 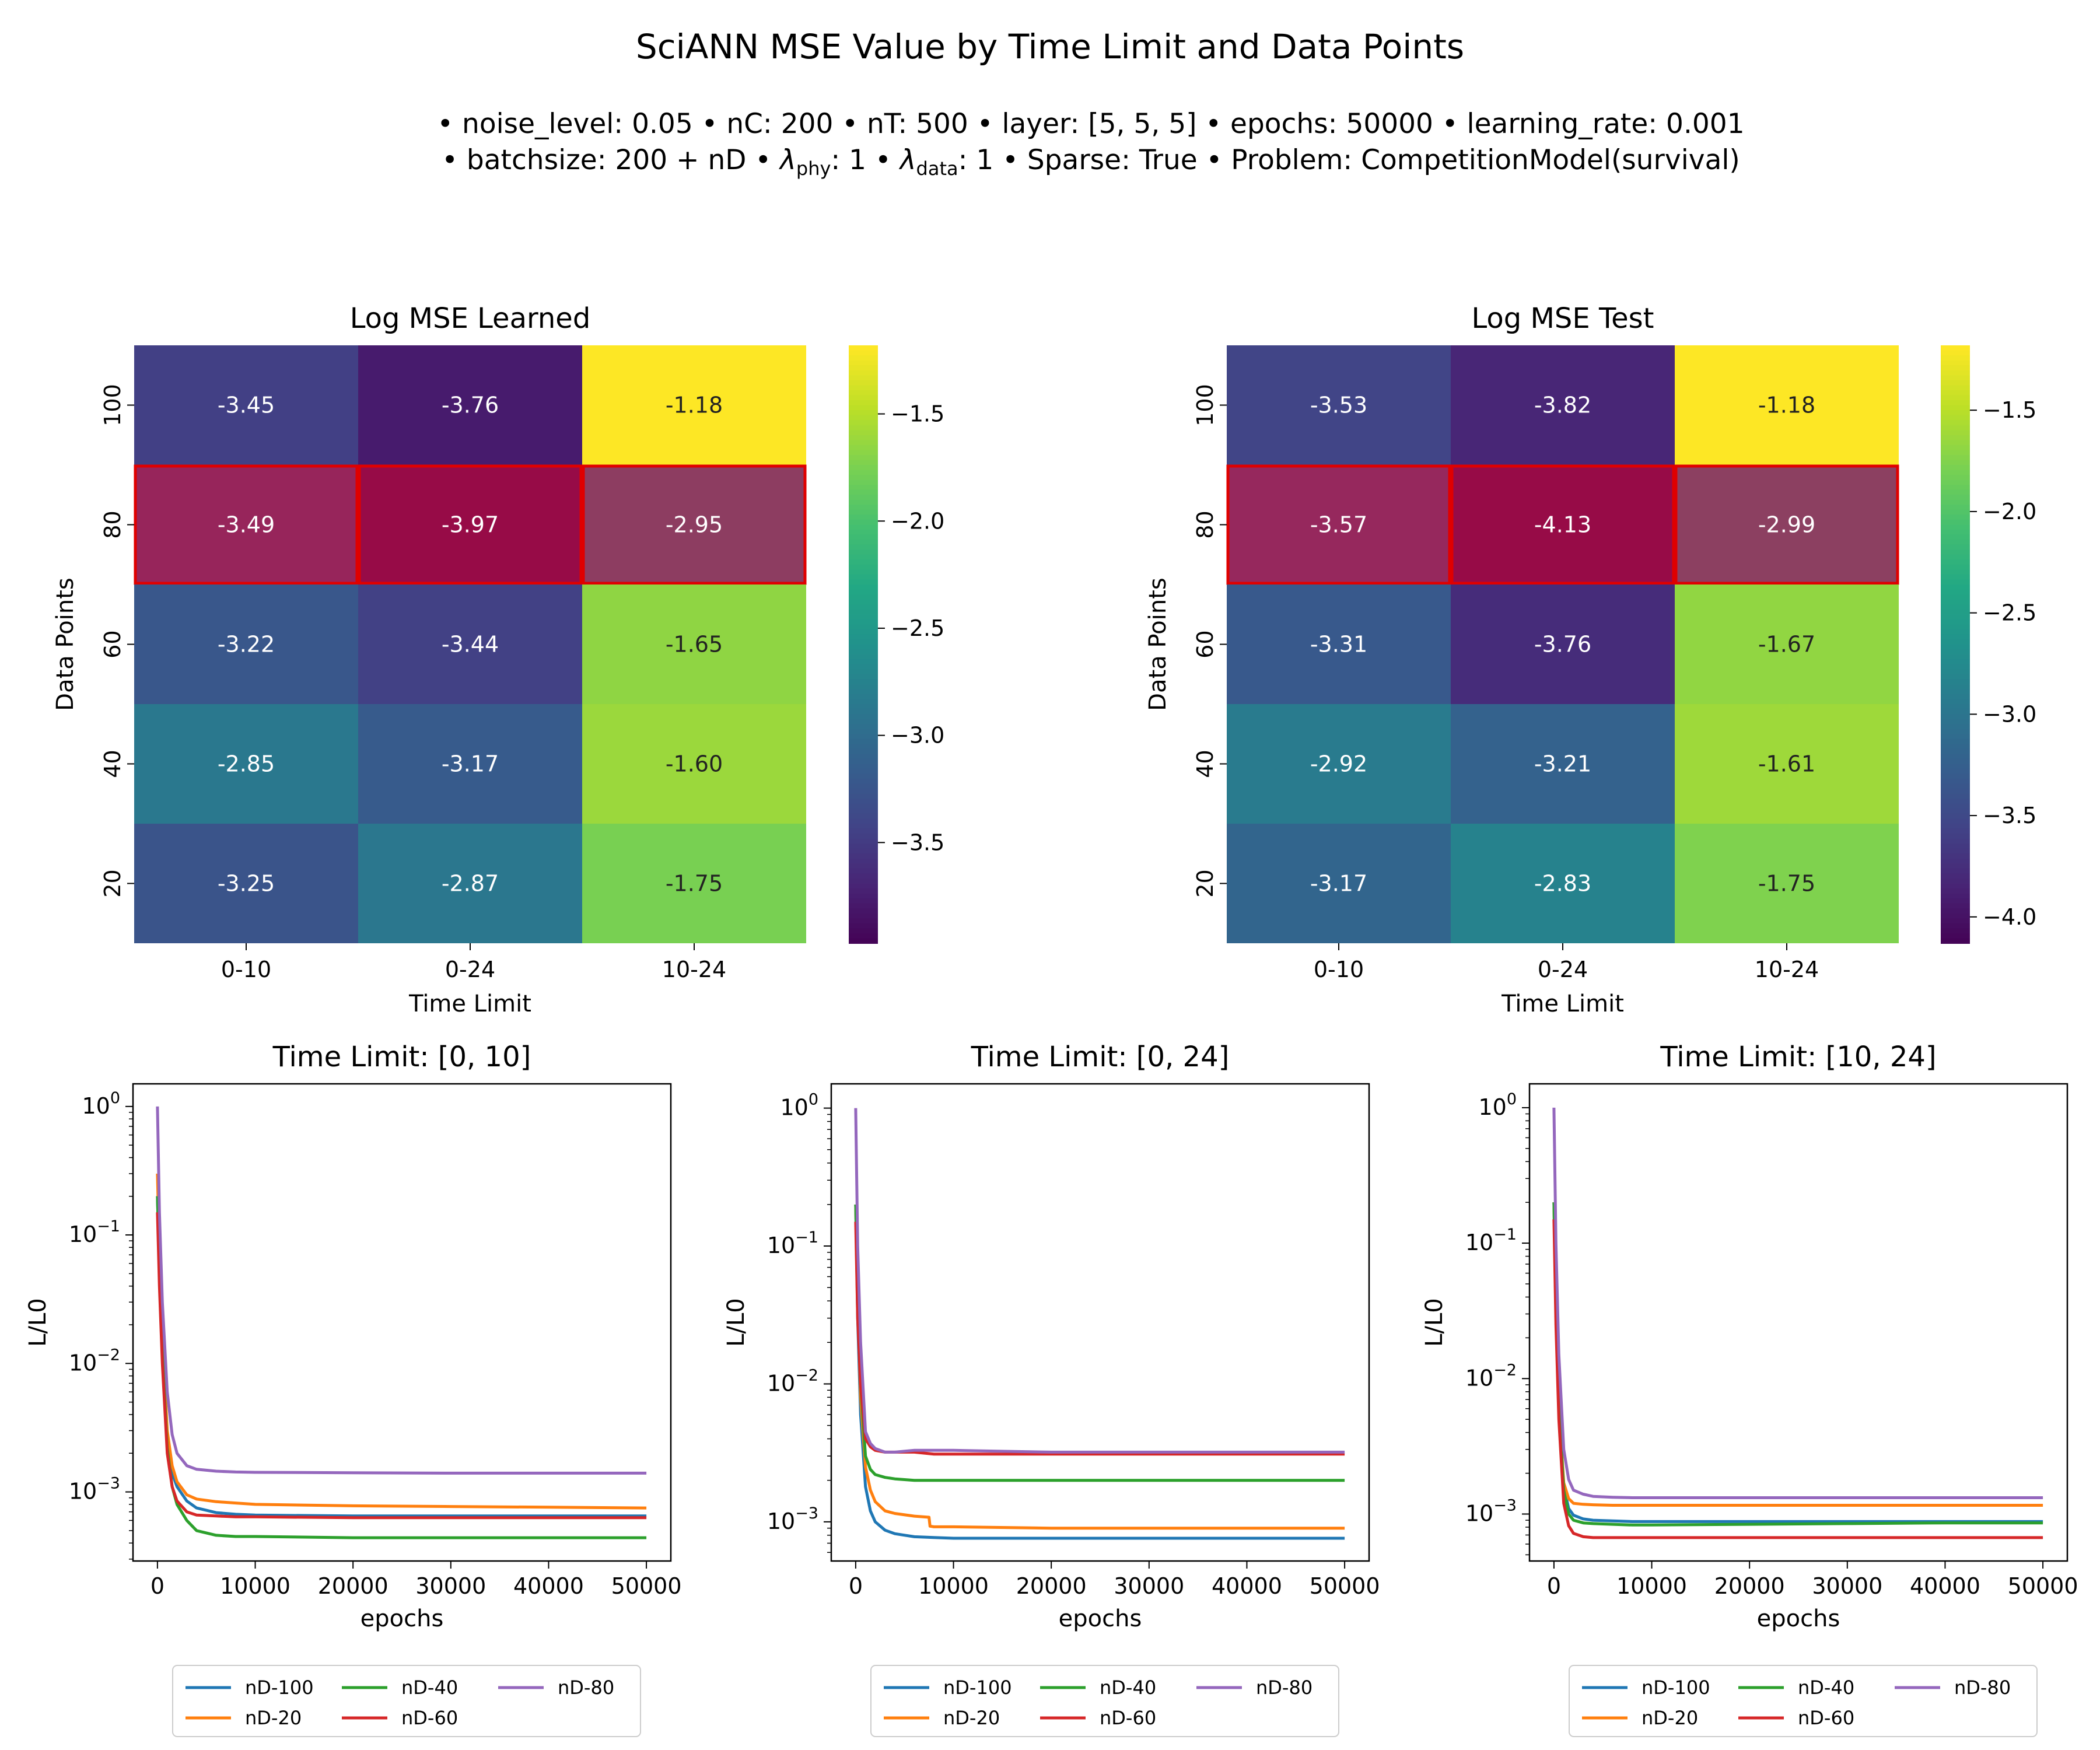 What do you see at coordinates (2009, 410) in the screenshot?
I see `colorbar-tick-label: −1.5` at bounding box center [2009, 410].